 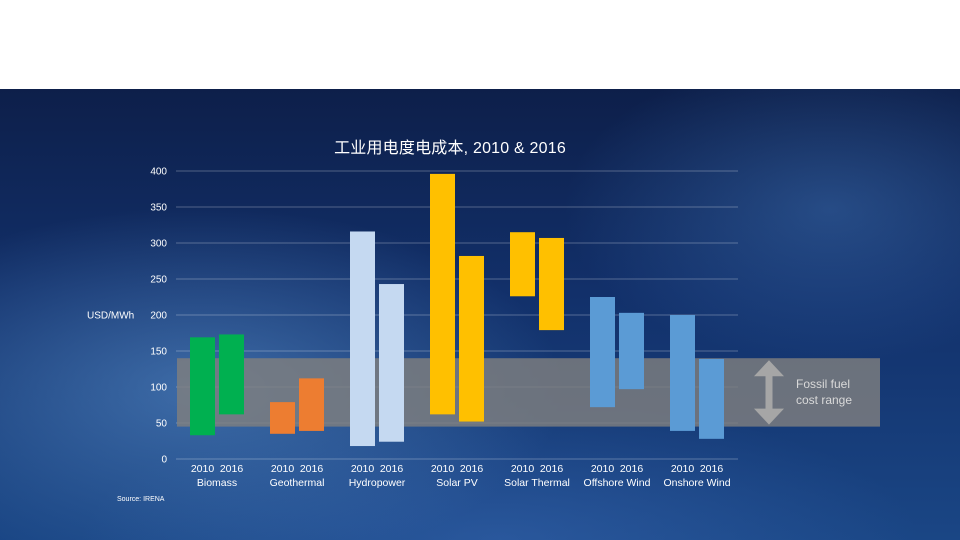 What do you see at coordinates (141, 499) in the screenshot?
I see `source-note: Source: IRENA` at bounding box center [141, 499].